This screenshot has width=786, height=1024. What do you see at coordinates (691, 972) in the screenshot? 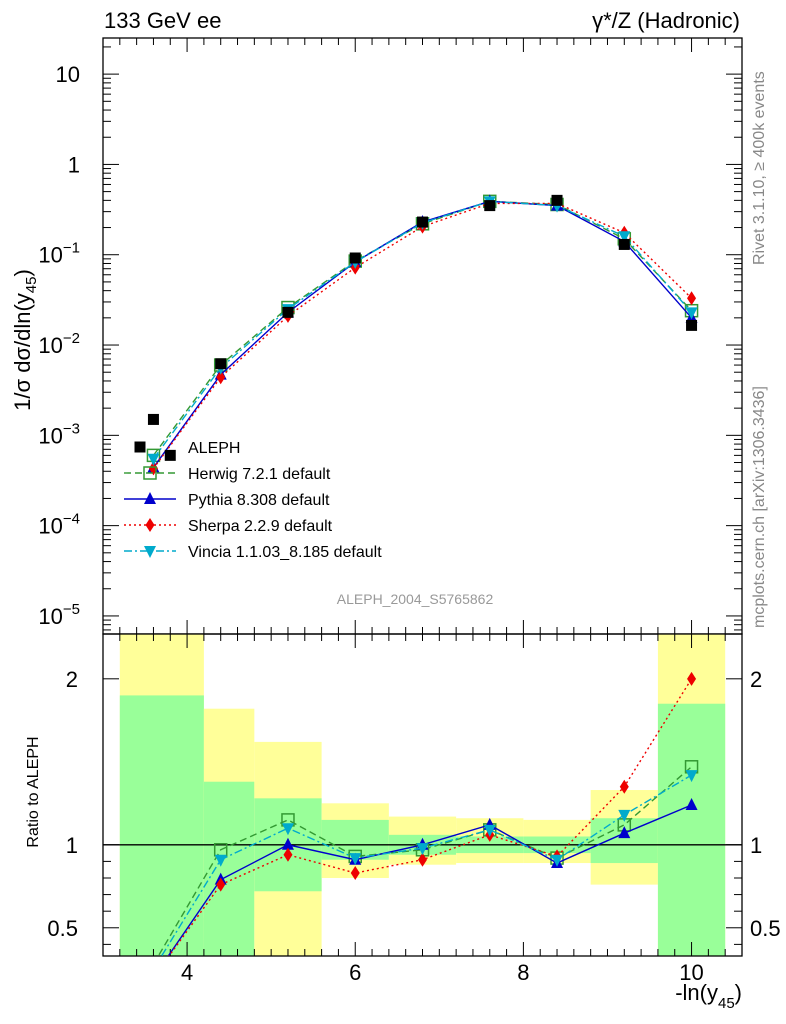
I see `x-tick-label: 10` at bounding box center [691, 972].